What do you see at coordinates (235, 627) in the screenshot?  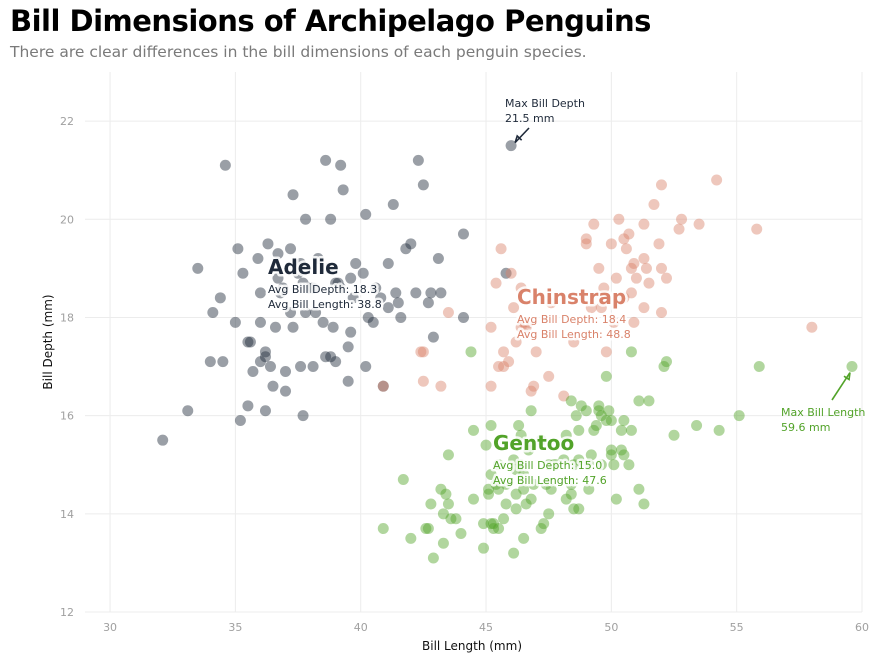 I see `x-tick-label: 35` at bounding box center [235, 627].